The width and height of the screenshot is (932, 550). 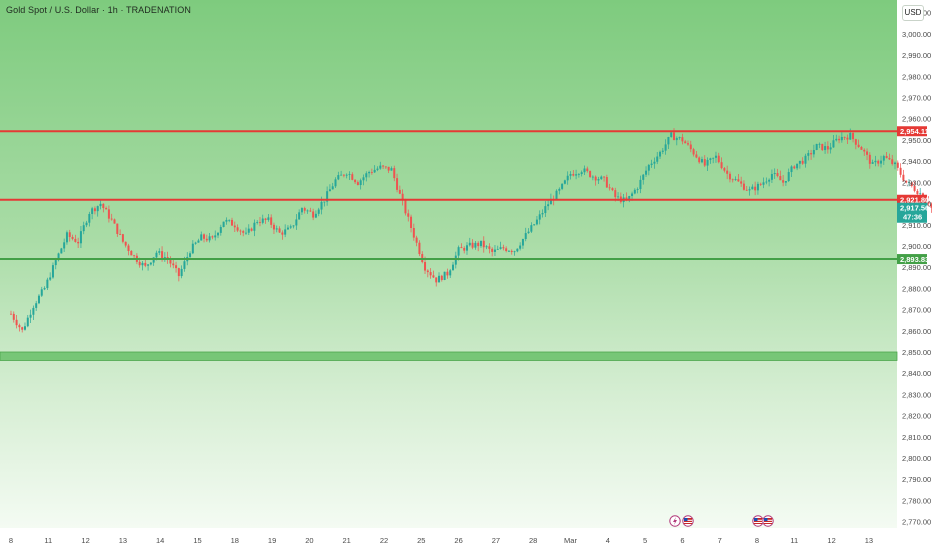 I want to click on currency-button: USD, so click(x=913, y=13).